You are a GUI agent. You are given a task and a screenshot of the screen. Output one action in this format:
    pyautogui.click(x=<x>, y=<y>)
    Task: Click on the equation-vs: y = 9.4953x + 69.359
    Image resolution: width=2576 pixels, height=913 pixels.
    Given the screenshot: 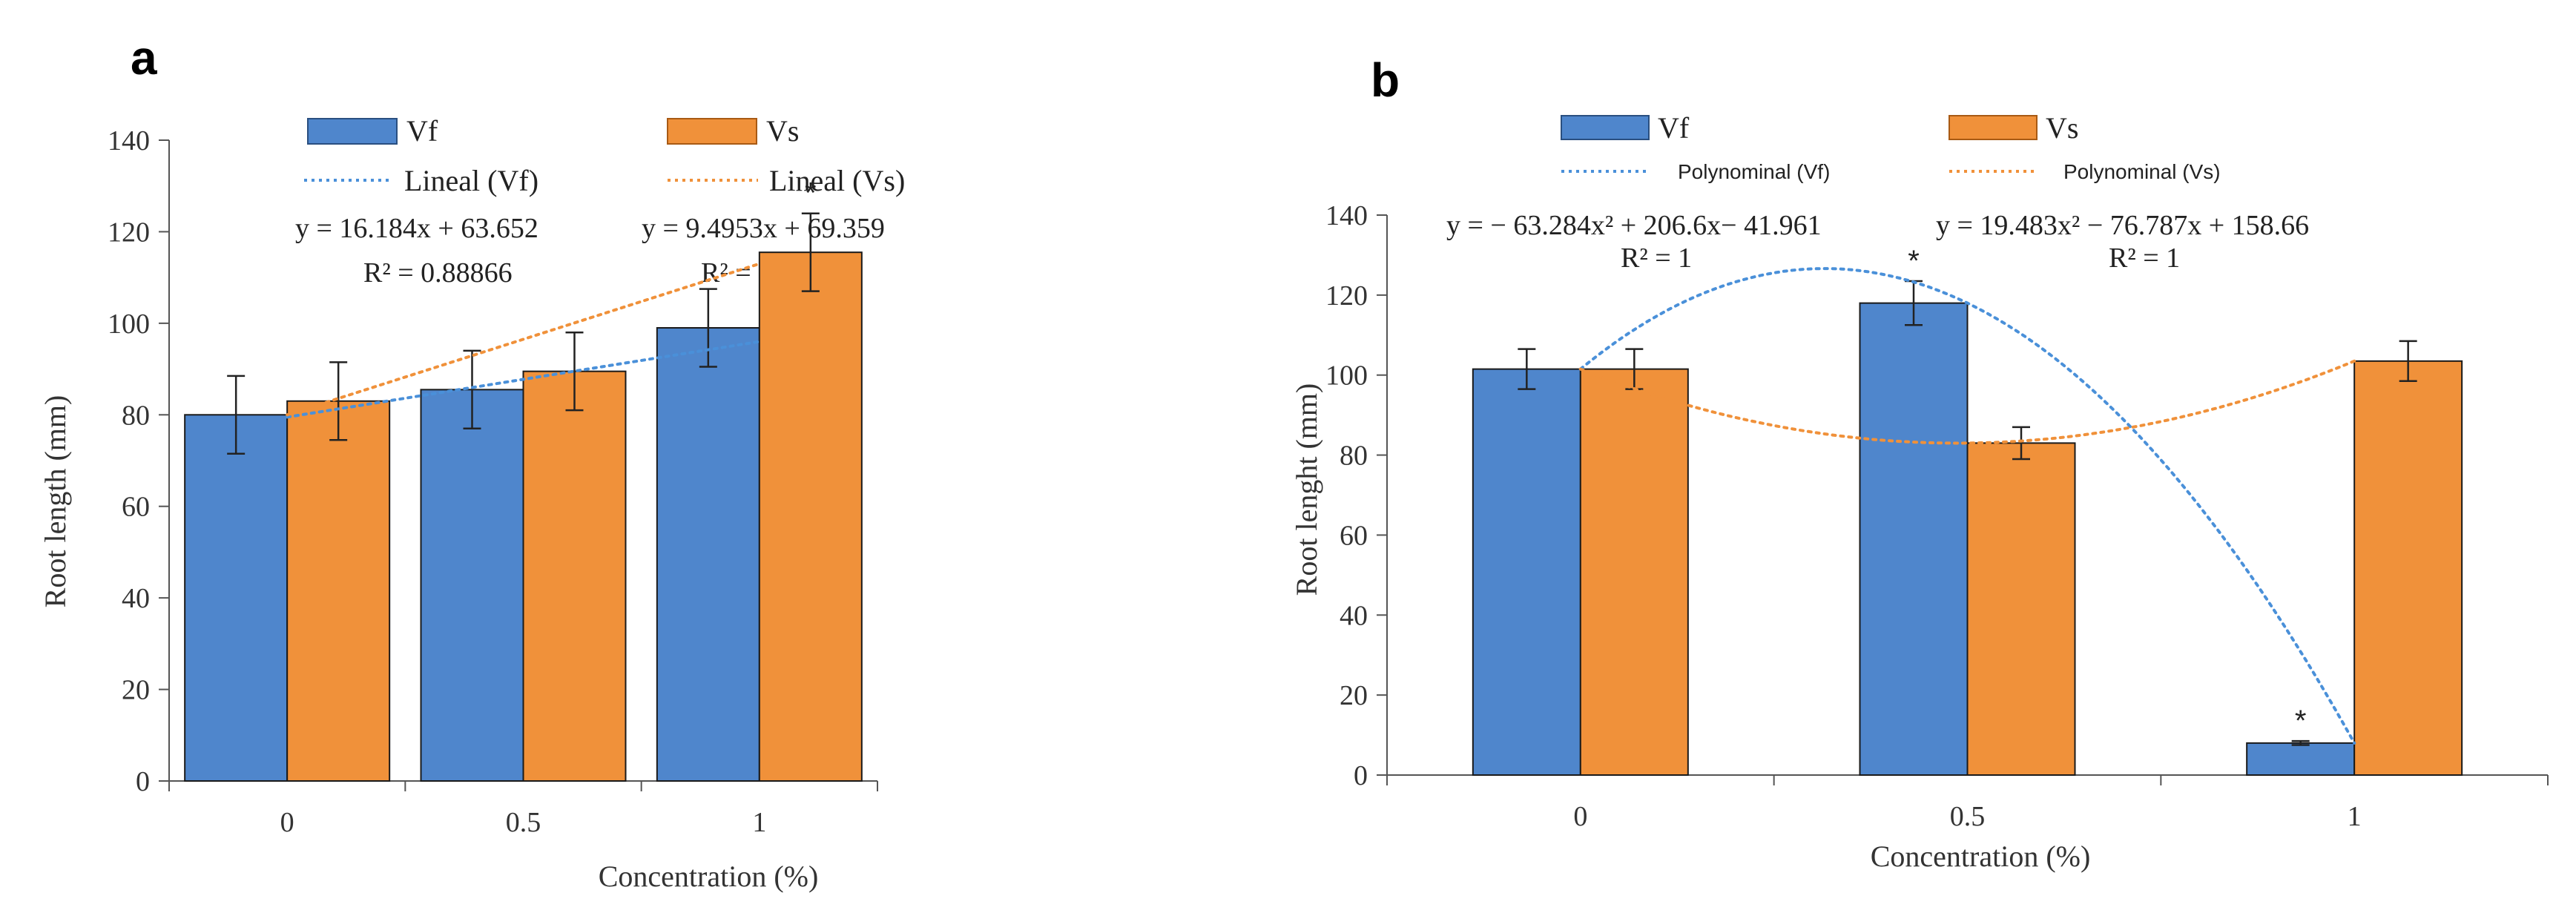 What is the action you would take?
    pyautogui.click(x=763, y=229)
    